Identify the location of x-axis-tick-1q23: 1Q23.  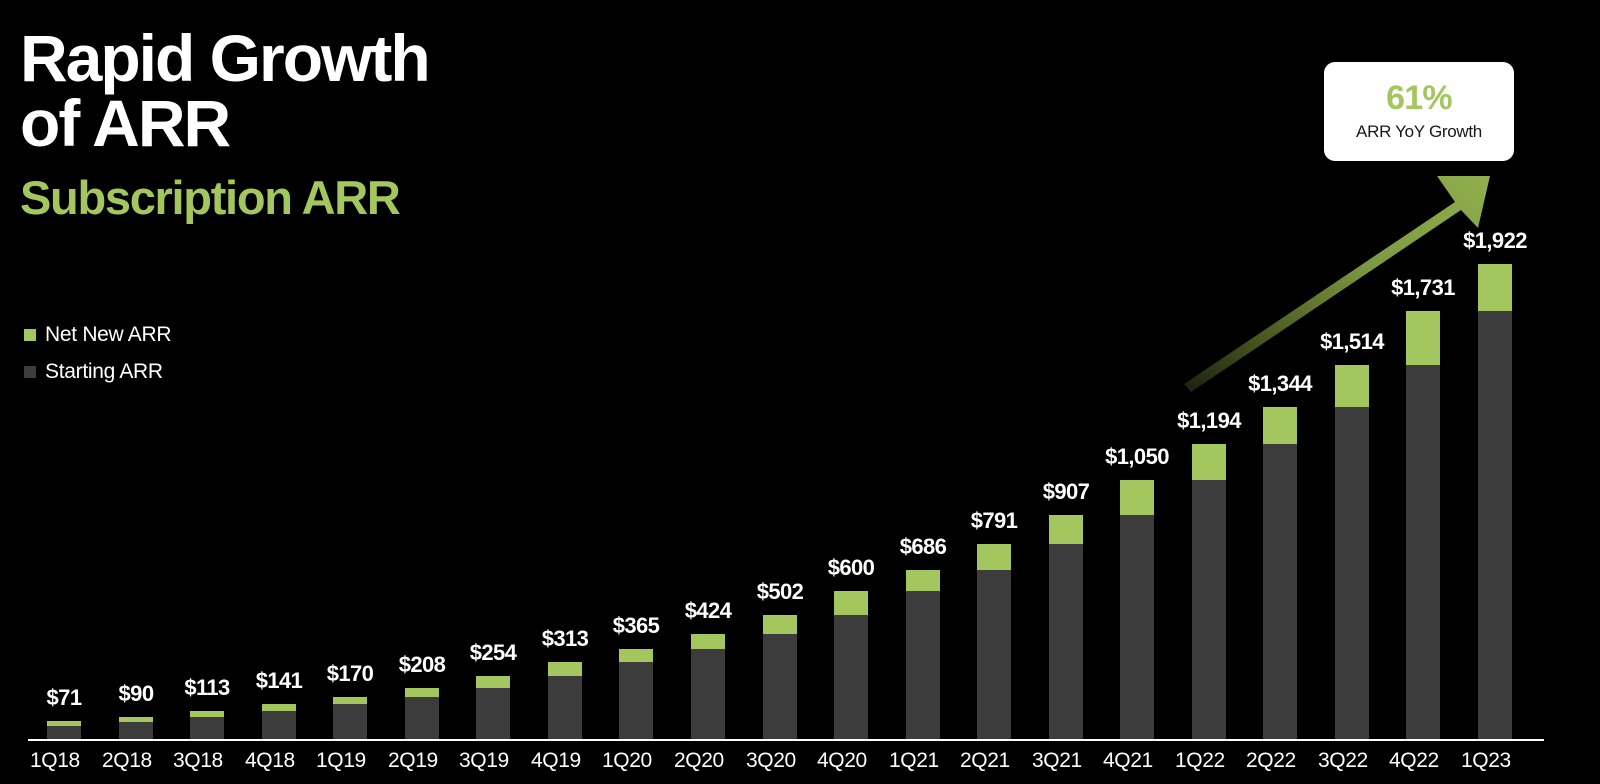
(1486, 760).